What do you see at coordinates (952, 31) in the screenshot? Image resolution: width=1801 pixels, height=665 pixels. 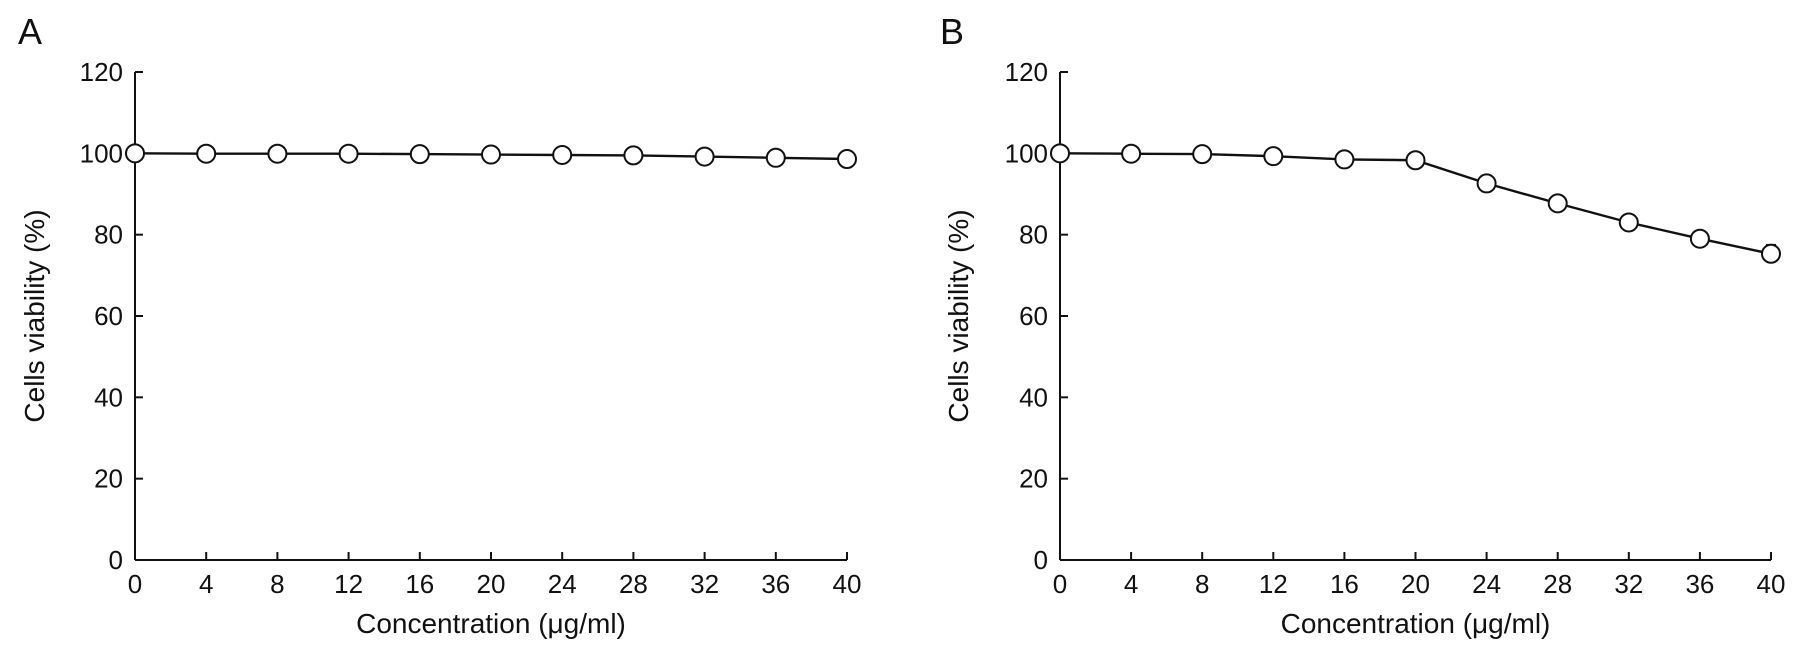 I see `panel-label: B` at bounding box center [952, 31].